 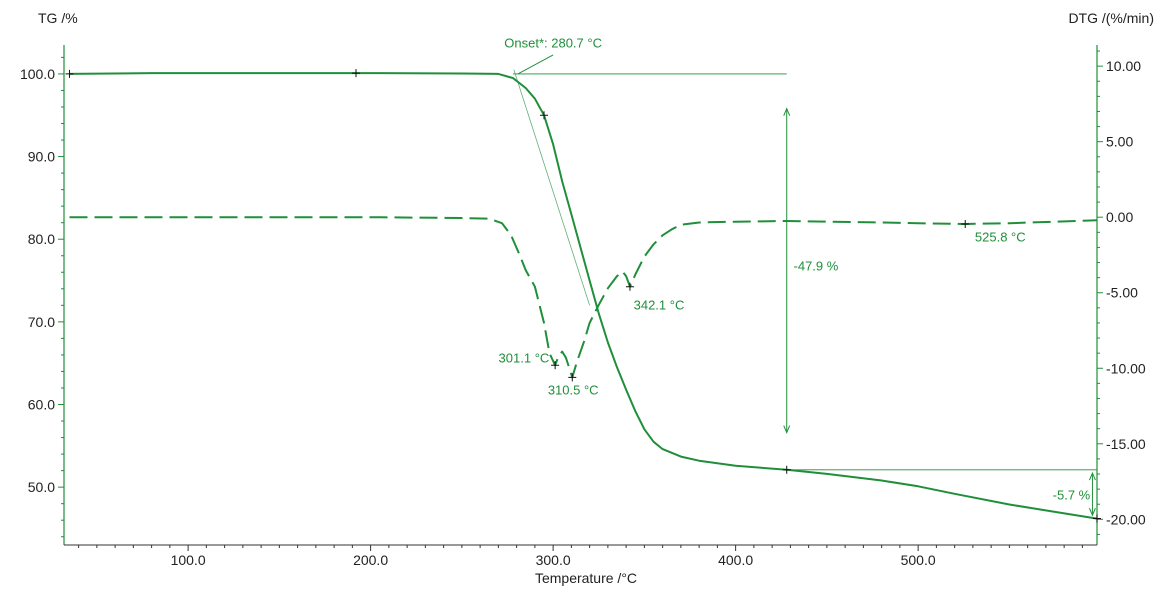 I want to click on reference-line, so click(x=535, y=64).